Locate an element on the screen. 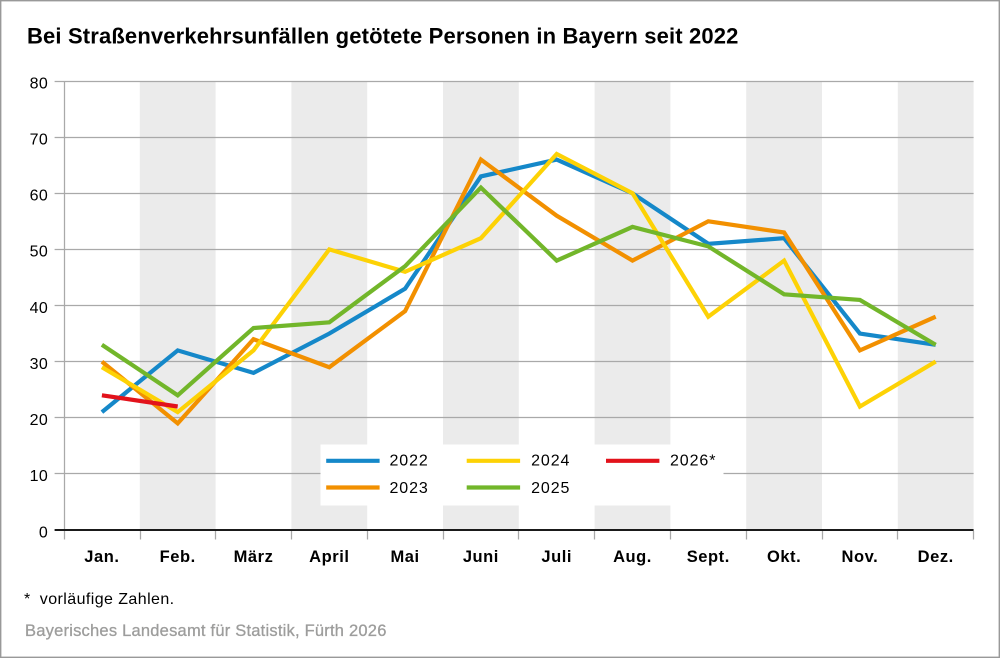 This screenshot has height=658, width=1000. svg-text: 20 is located at coordinates (39, 420).